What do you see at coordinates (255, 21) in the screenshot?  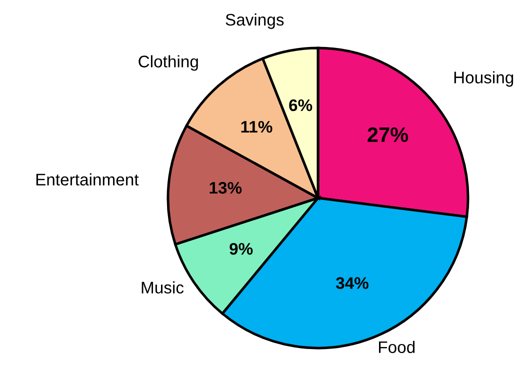 I see `slice-label: Savings` at bounding box center [255, 21].